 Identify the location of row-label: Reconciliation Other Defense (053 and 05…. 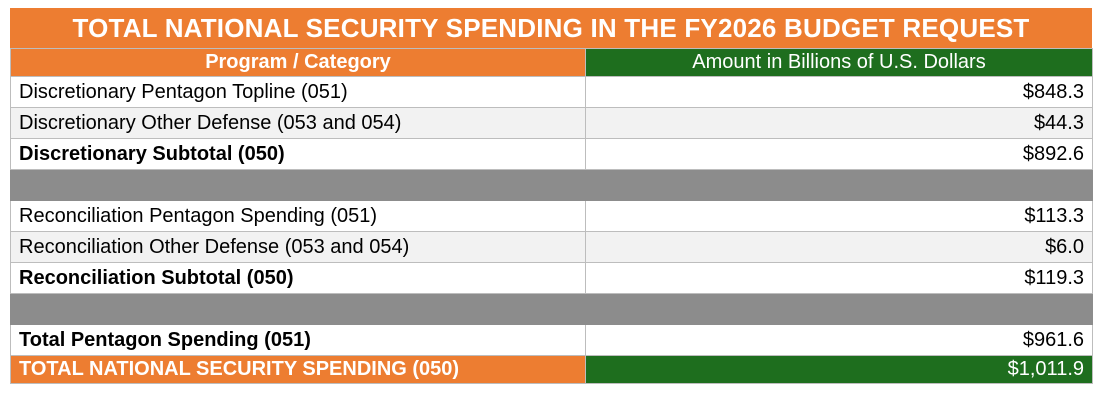
(298, 247).